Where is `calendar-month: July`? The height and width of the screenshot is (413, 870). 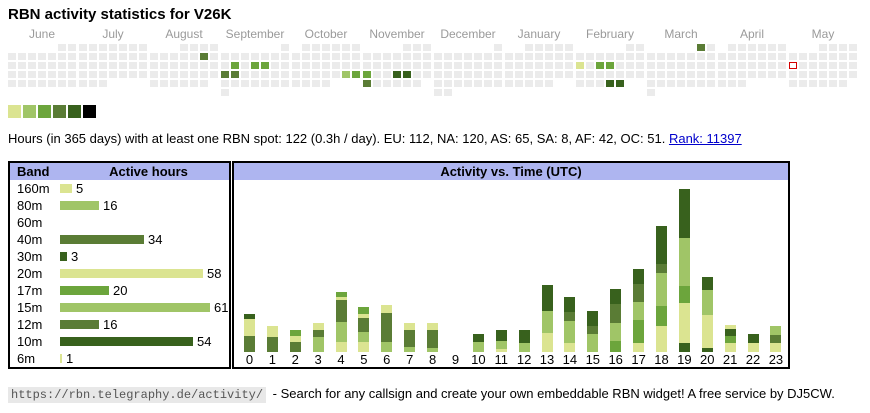
calendar-month: July is located at coordinates (113, 61).